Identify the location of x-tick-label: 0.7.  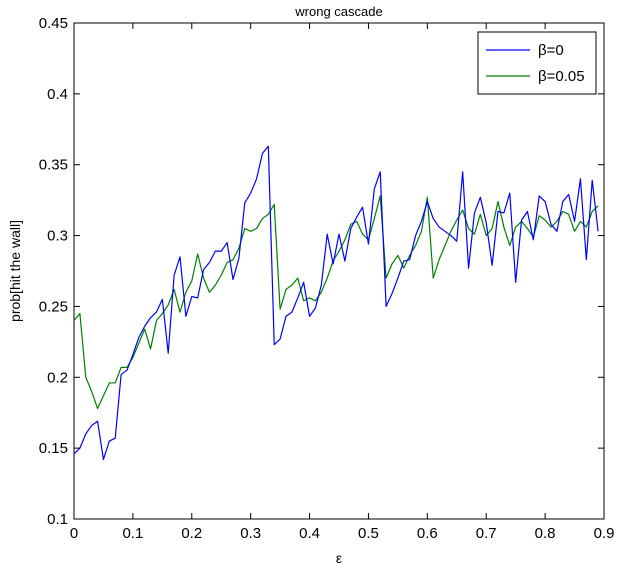
(486, 533).